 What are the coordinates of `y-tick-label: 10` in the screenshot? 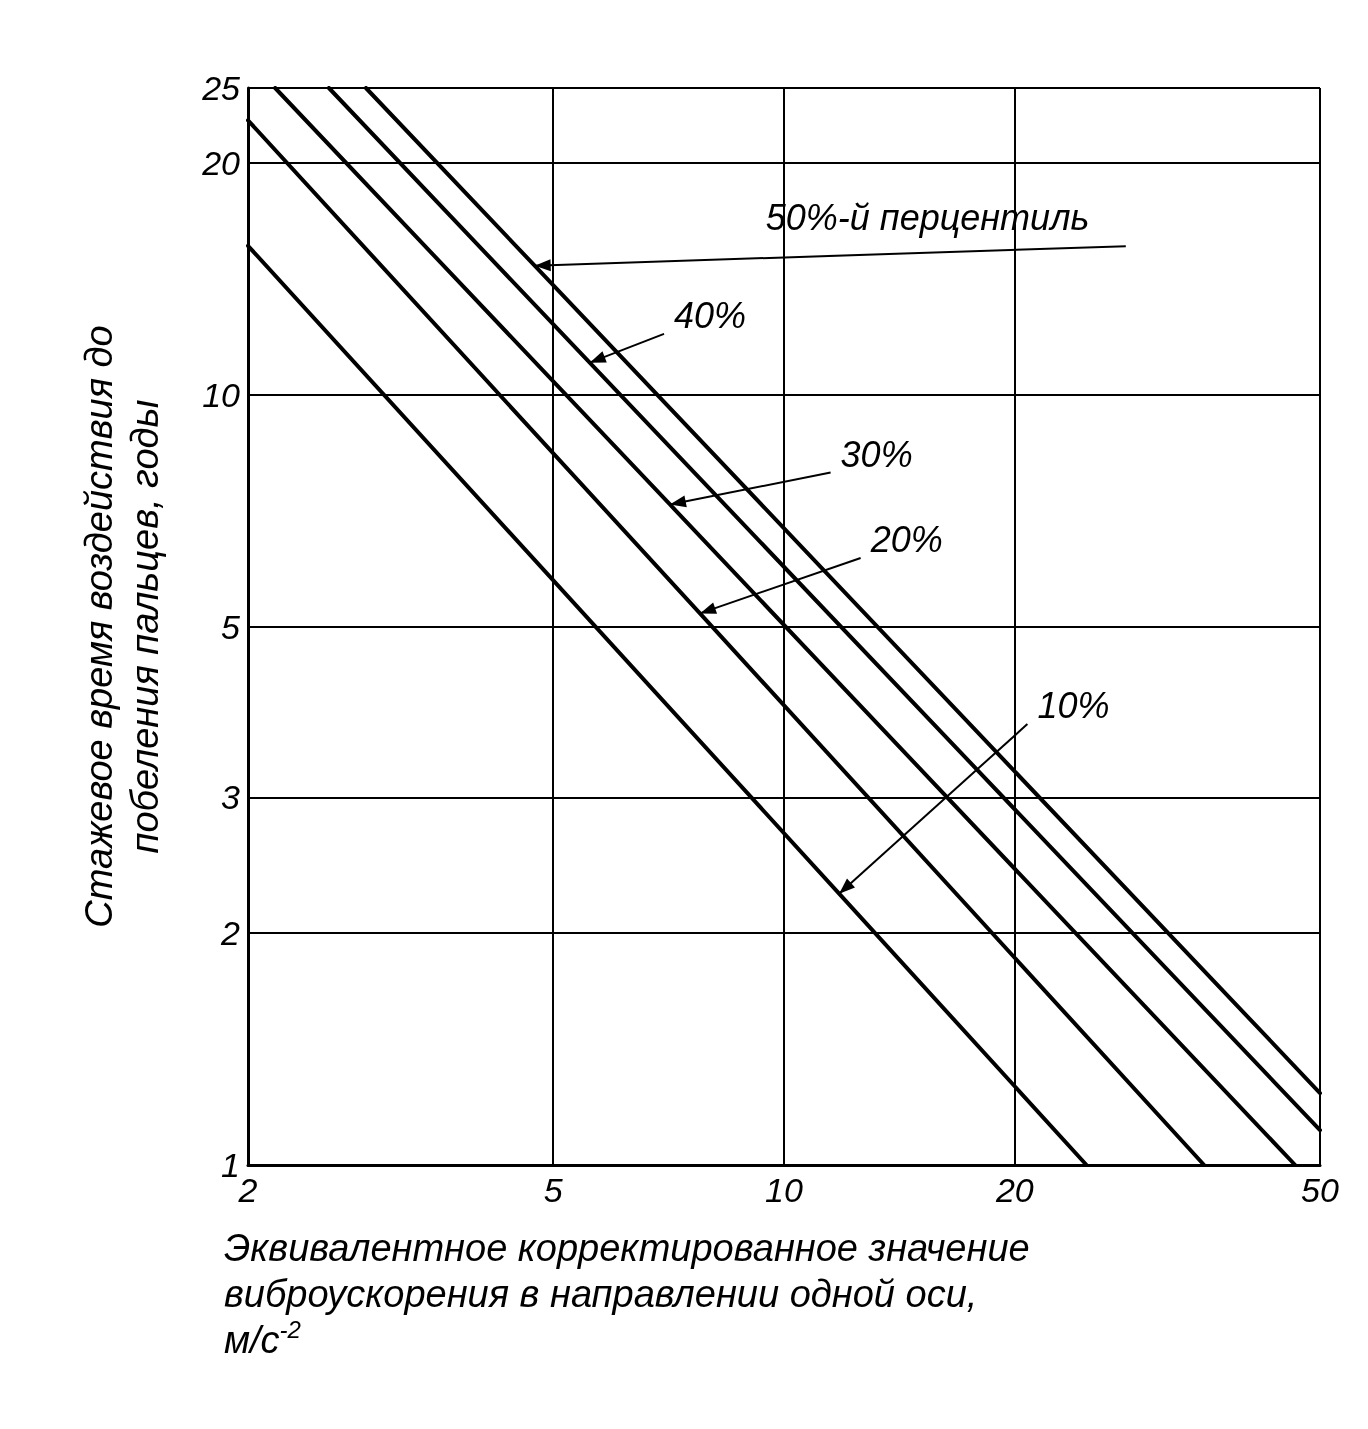 It's located at (221, 394).